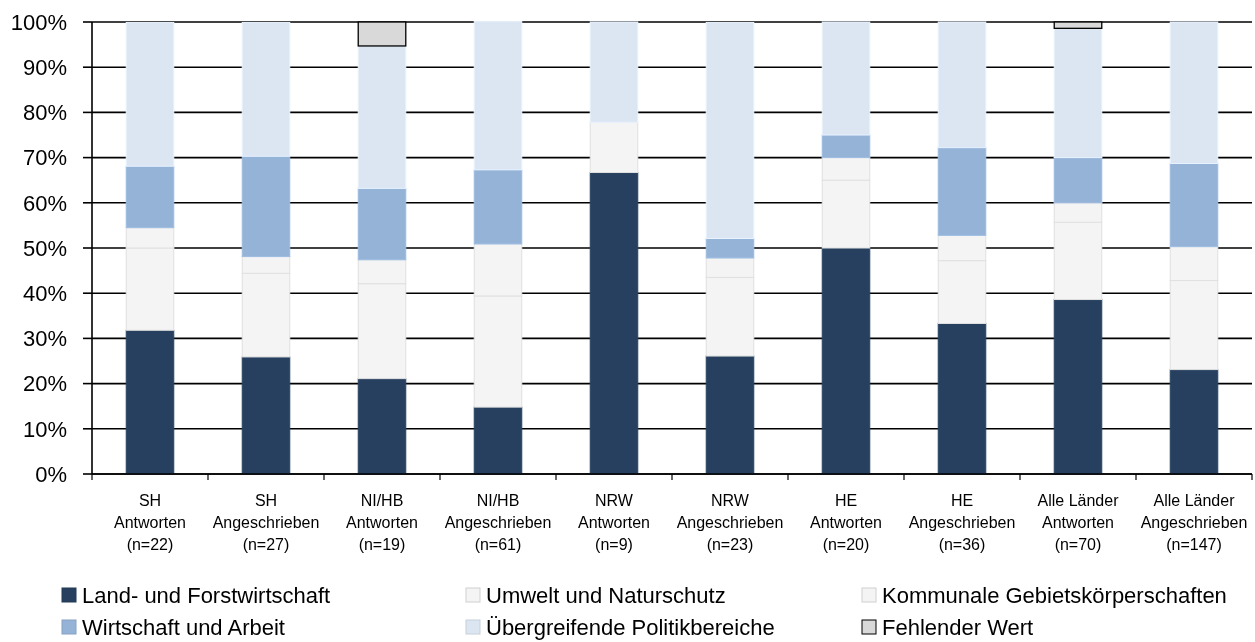  I want to click on y-tick-label: 50%, so click(44, 248).